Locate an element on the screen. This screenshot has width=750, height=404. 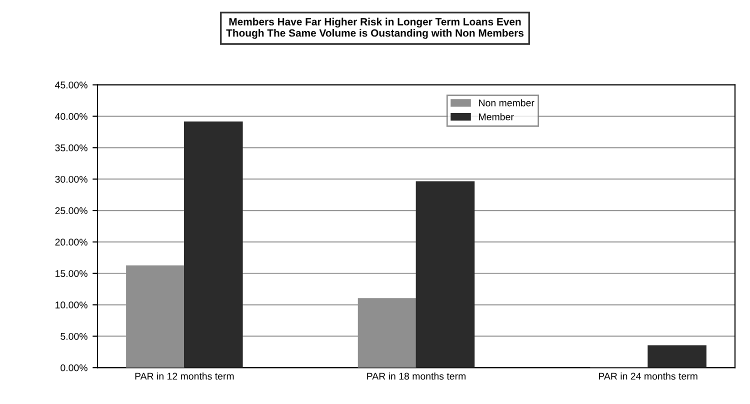
chart-title: Members Have Far Higher Risk in Longer Term Loans Even Though The Same Volume is Oustanding with Non Members is located at coordinates (375, 28).